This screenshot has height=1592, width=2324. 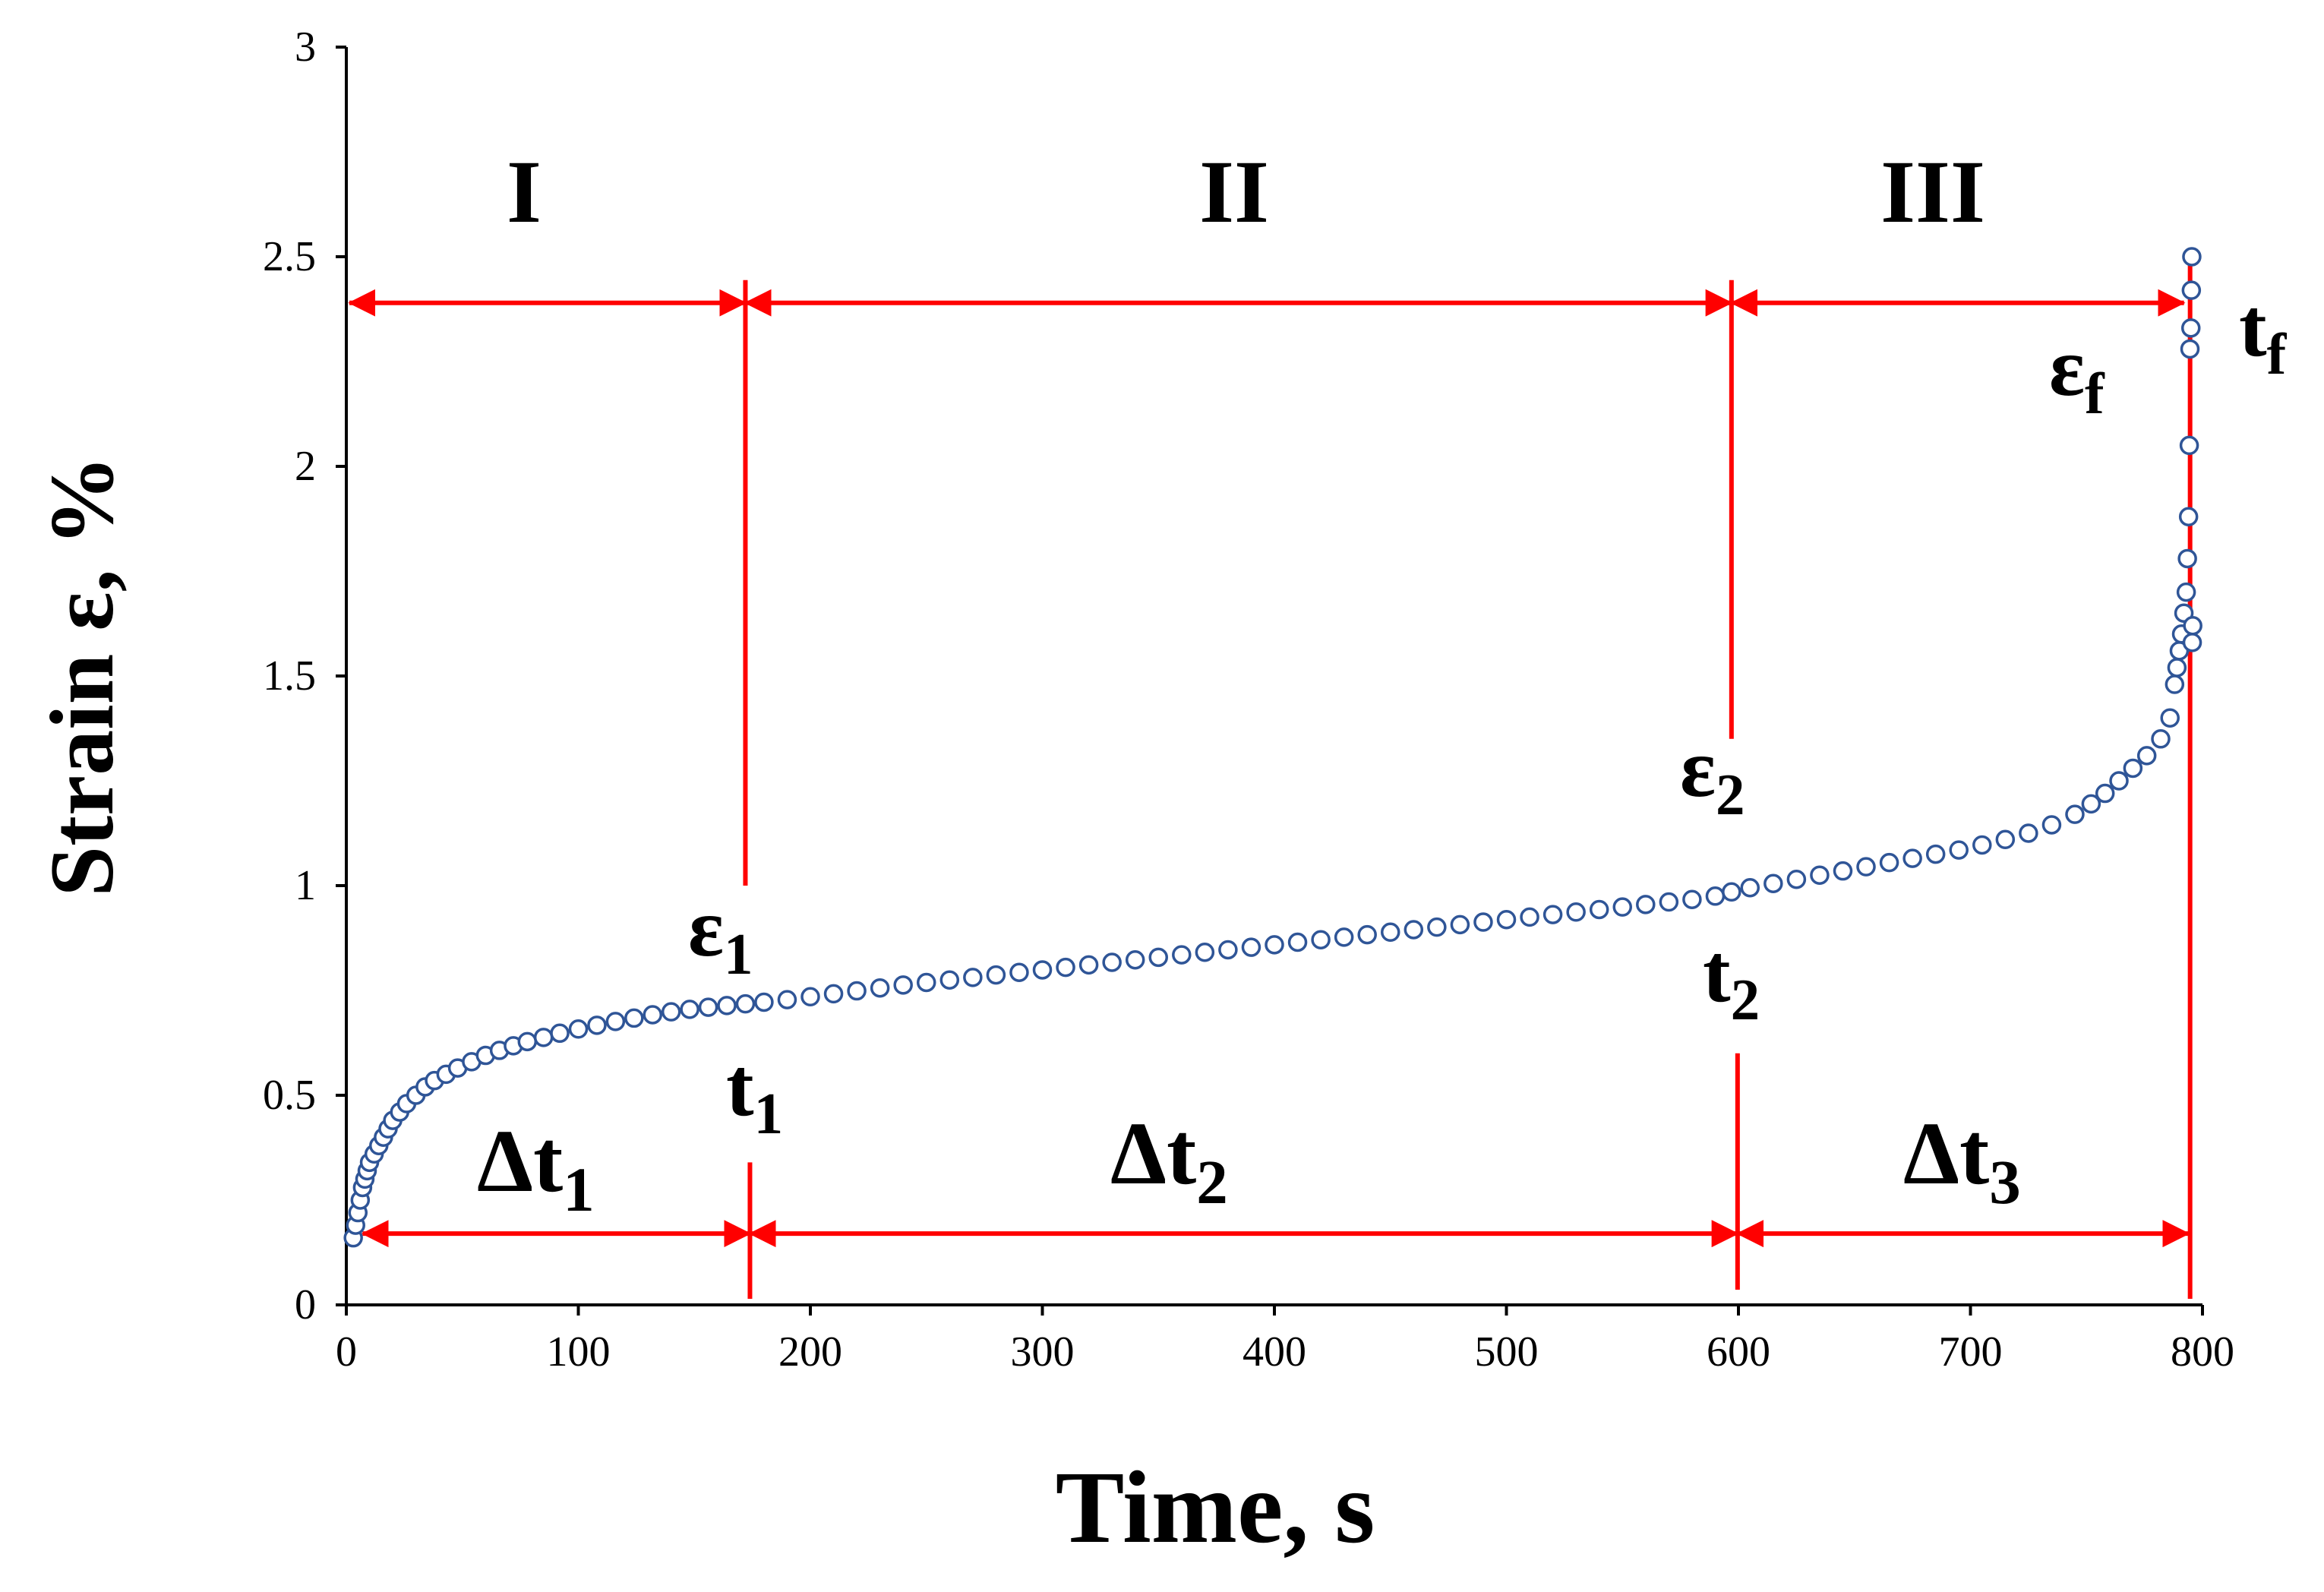 What do you see at coordinates (305, 885) in the screenshot?
I see `y-tick-label: 1` at bounding box center [305, 885].